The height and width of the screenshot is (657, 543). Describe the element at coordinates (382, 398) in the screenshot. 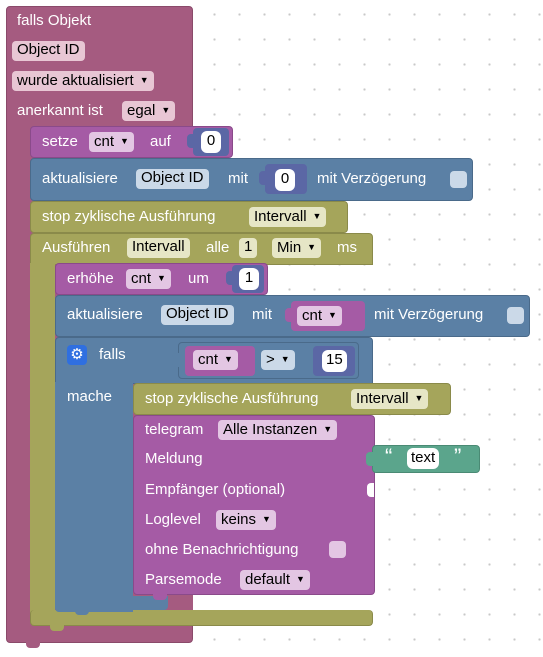

I see `stop2-interval-label: Intervall` at that location.